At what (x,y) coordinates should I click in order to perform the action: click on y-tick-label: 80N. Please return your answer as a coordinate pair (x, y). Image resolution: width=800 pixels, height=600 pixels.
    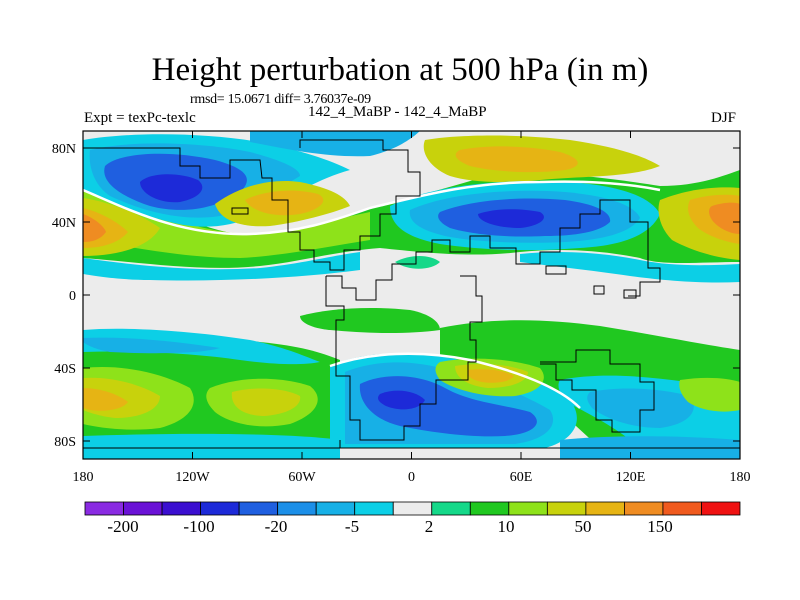
    Looking at the image, I should click on (64, 149).